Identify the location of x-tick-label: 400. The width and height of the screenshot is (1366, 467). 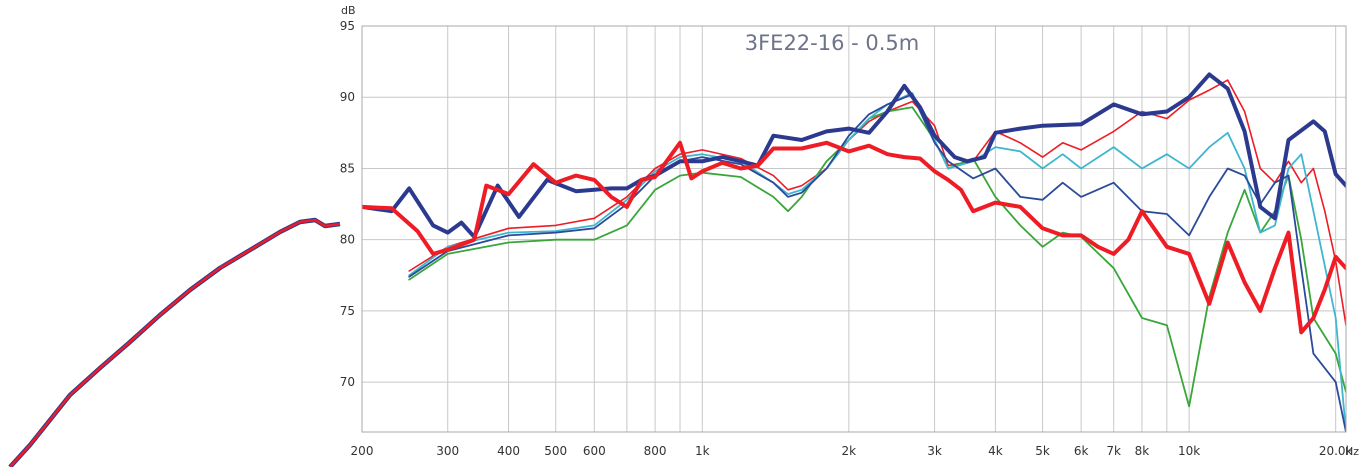
(508, 451).